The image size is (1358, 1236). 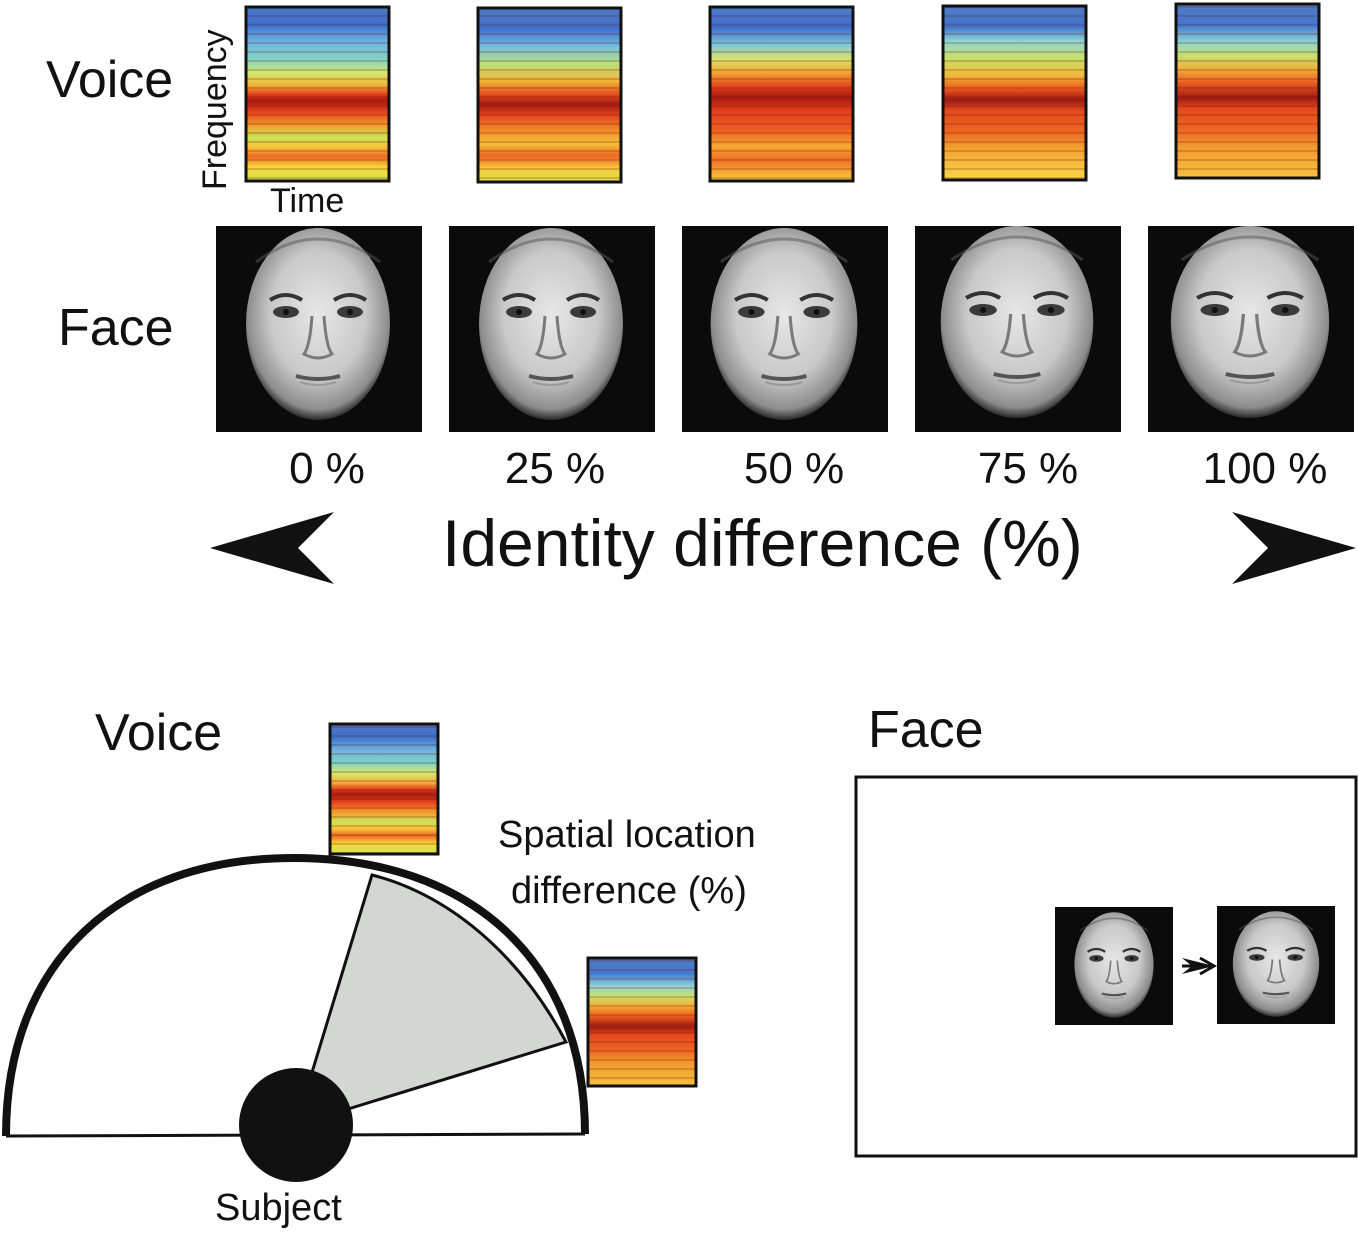 What do you see at coordinates (272, 548) in the screenshot?
I see `left-arrowhead-icon` at bounding box center [272, 548].